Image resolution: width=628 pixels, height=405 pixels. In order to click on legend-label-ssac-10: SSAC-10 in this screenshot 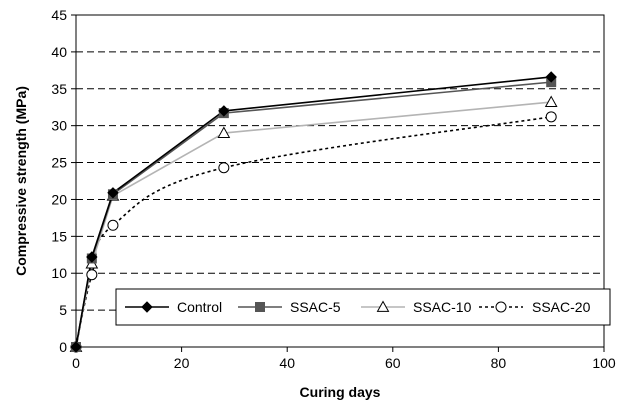, I will do `click(442, 307)`.